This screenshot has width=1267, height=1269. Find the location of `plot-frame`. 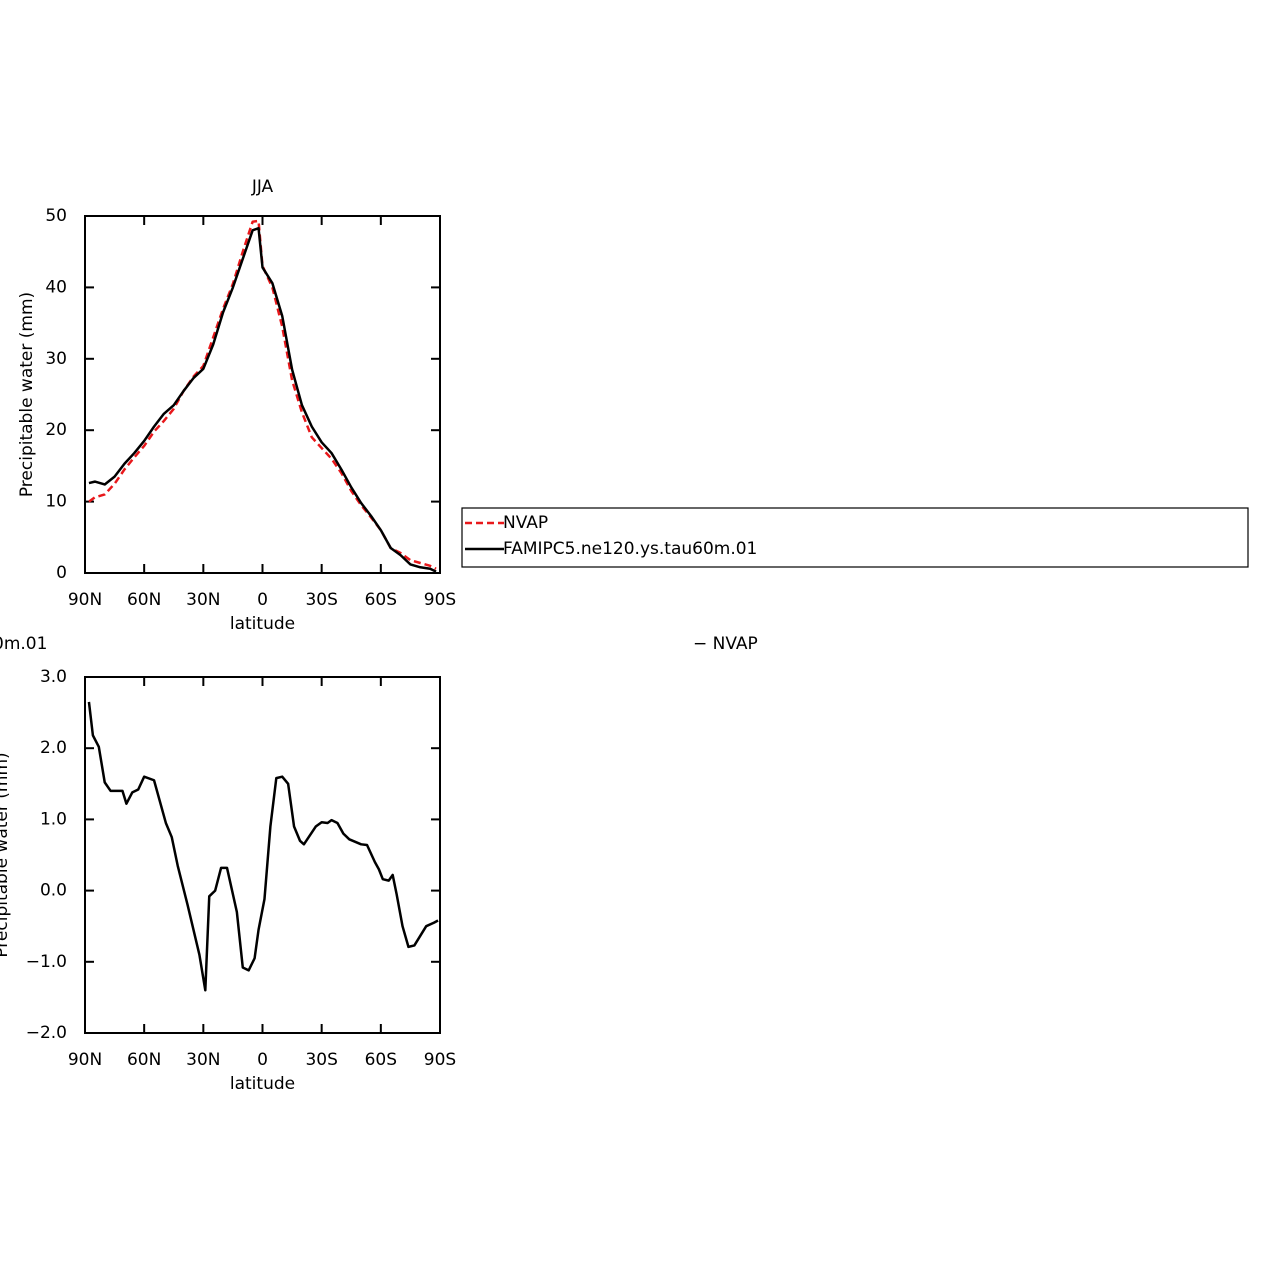

plot-frame is located at coordinates (262, 855).